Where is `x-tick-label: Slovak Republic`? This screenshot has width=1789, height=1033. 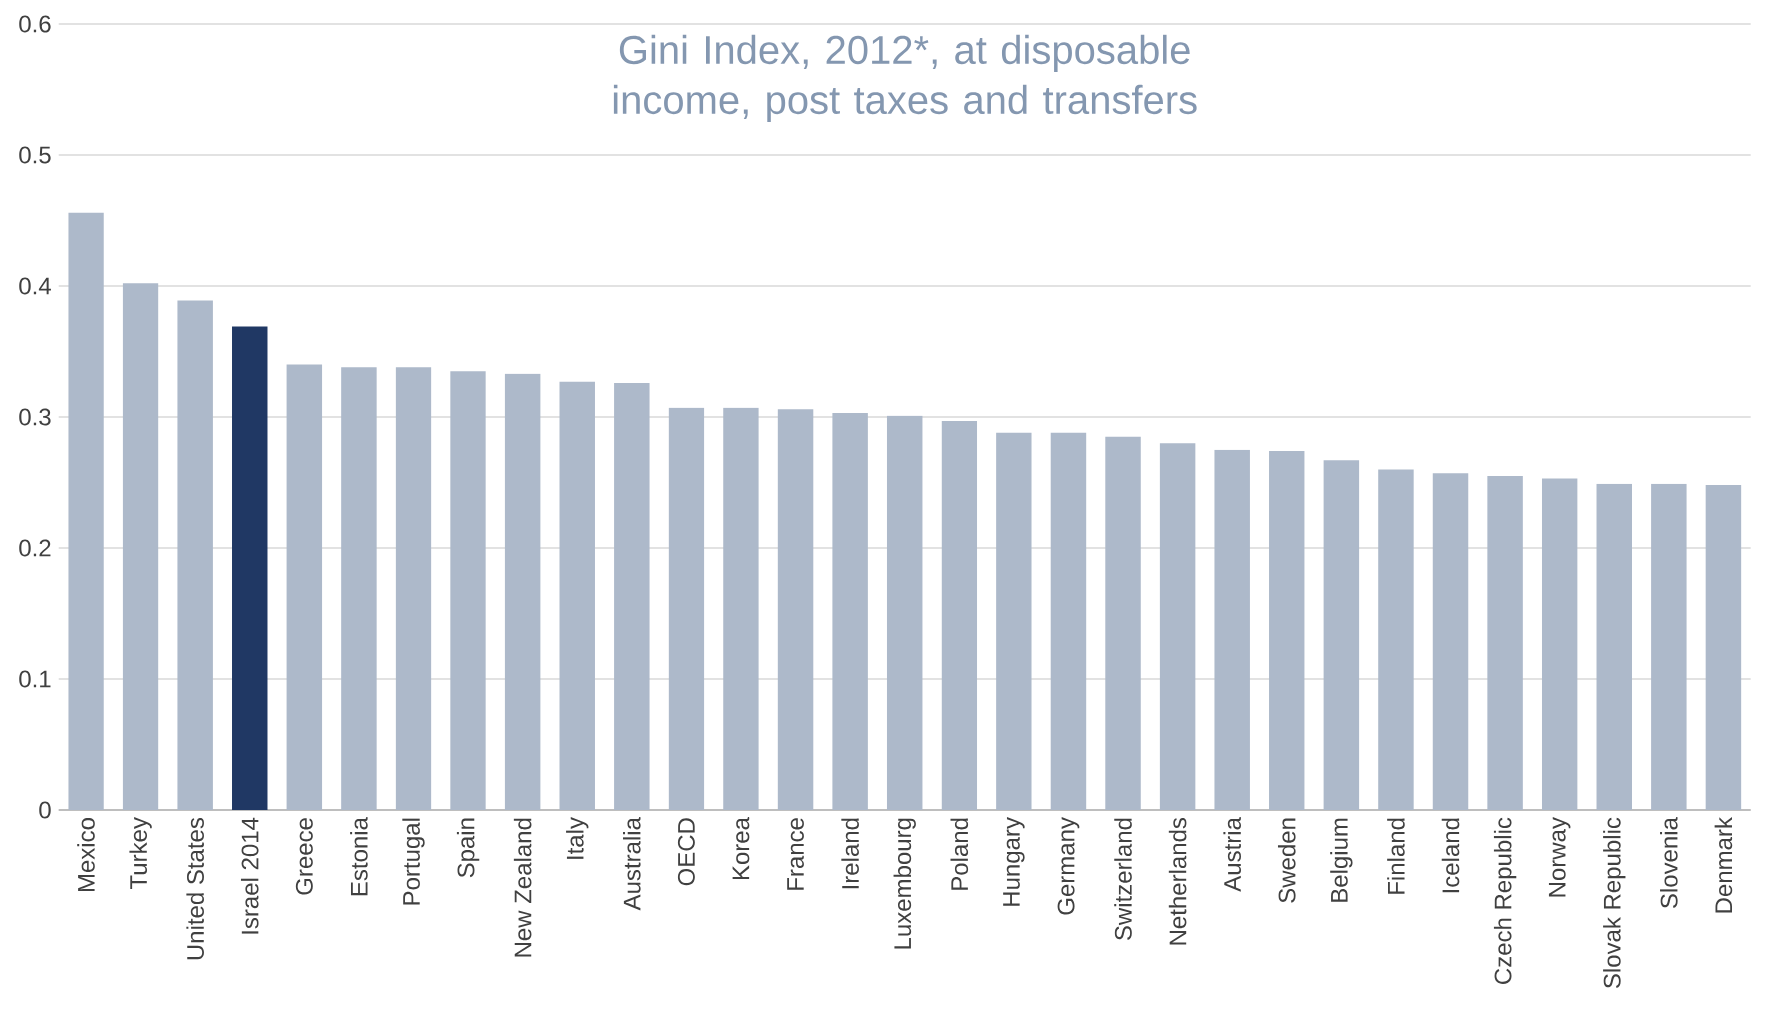
x-tick-label: Slovak Republic is located at coordinates (1614, 903).